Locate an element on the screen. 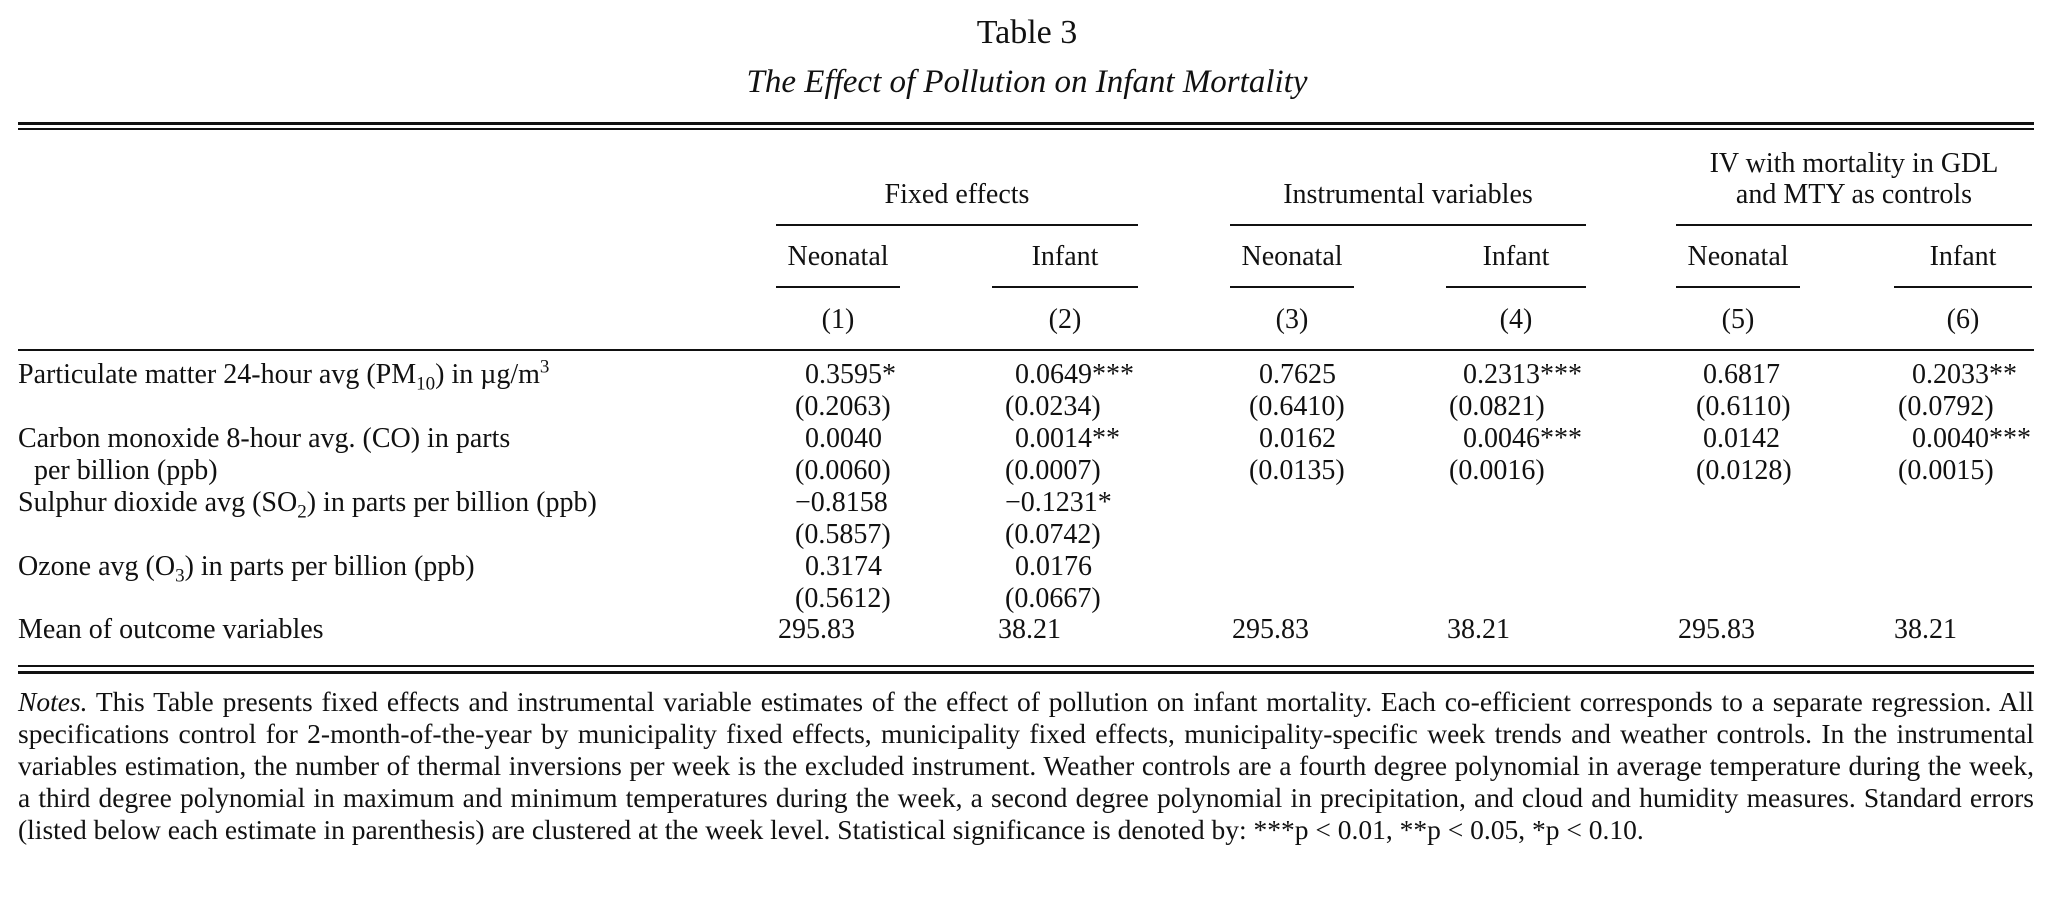  col-number: (1) is located at coordinates (838, 319).